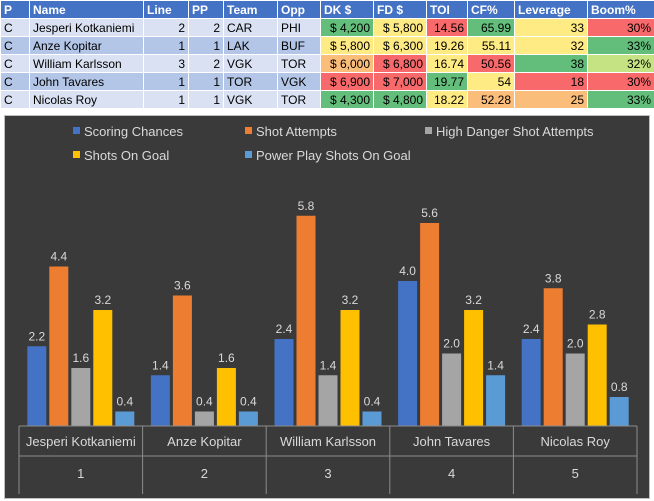  What do you see at coordinates (576, 441) in the screenshot?
I see `category-label: Nicolas Roy` at bounding box center [576, 441].